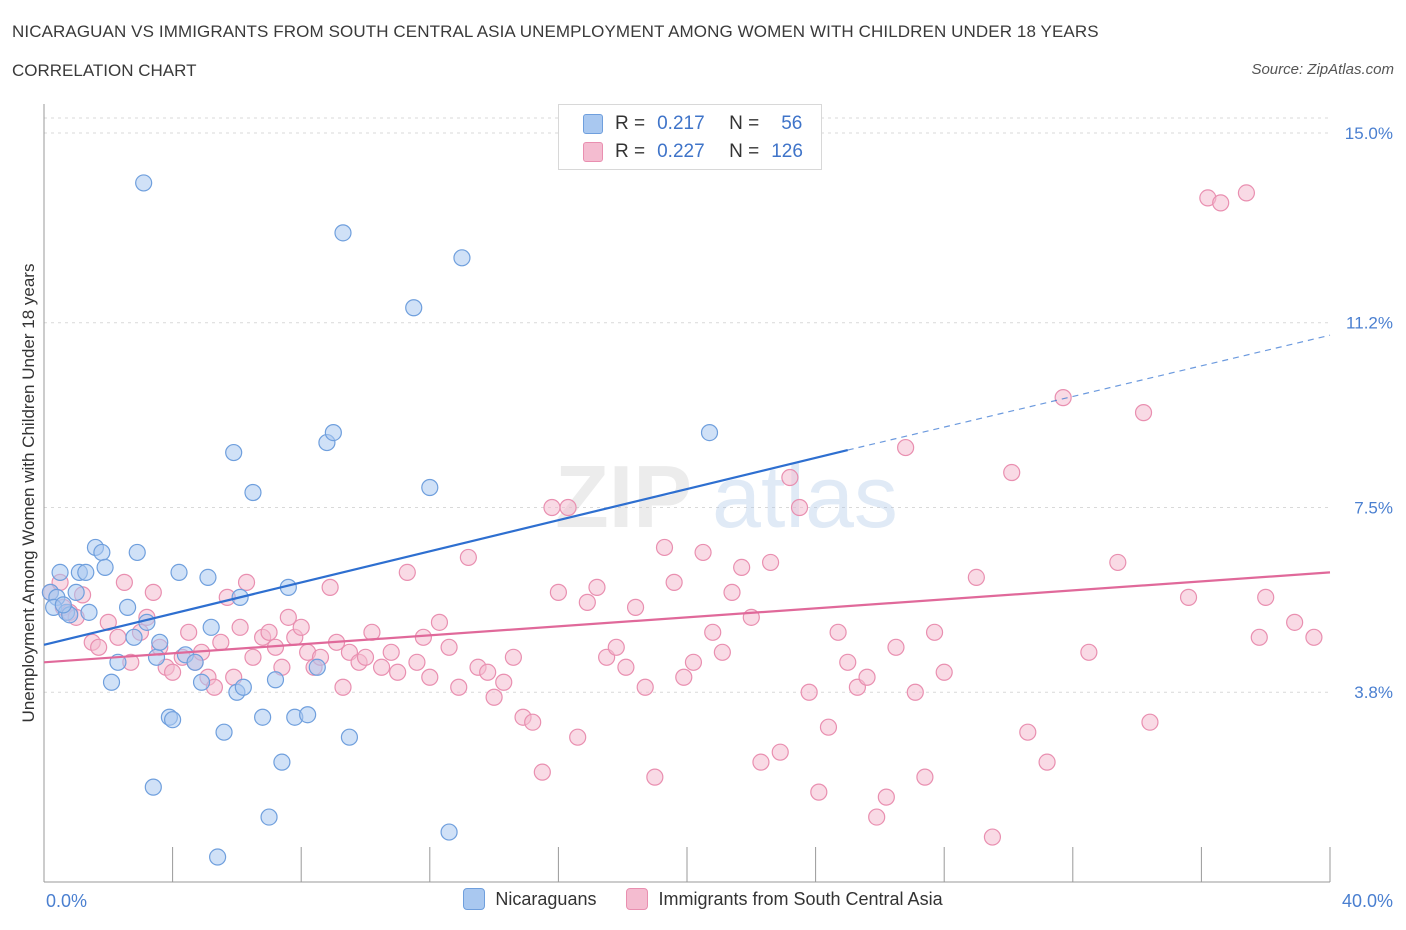 Image resolution: width=1406 pixels, height=930 pixels. Describe the element at coordinates (1373, 692) in the screenshot. I see `y-tick-label: 3.8%` at that location.